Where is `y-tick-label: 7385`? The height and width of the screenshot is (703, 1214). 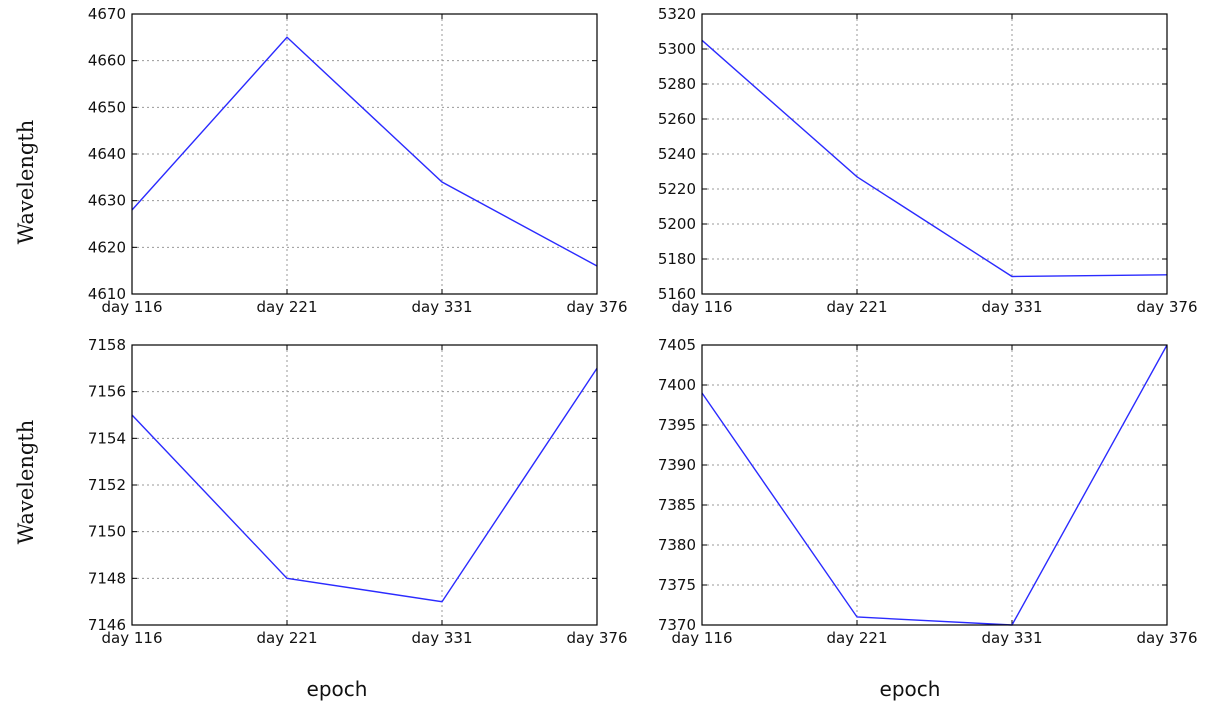 y-tick-label: 7385 is located at coordinates (677, 505).